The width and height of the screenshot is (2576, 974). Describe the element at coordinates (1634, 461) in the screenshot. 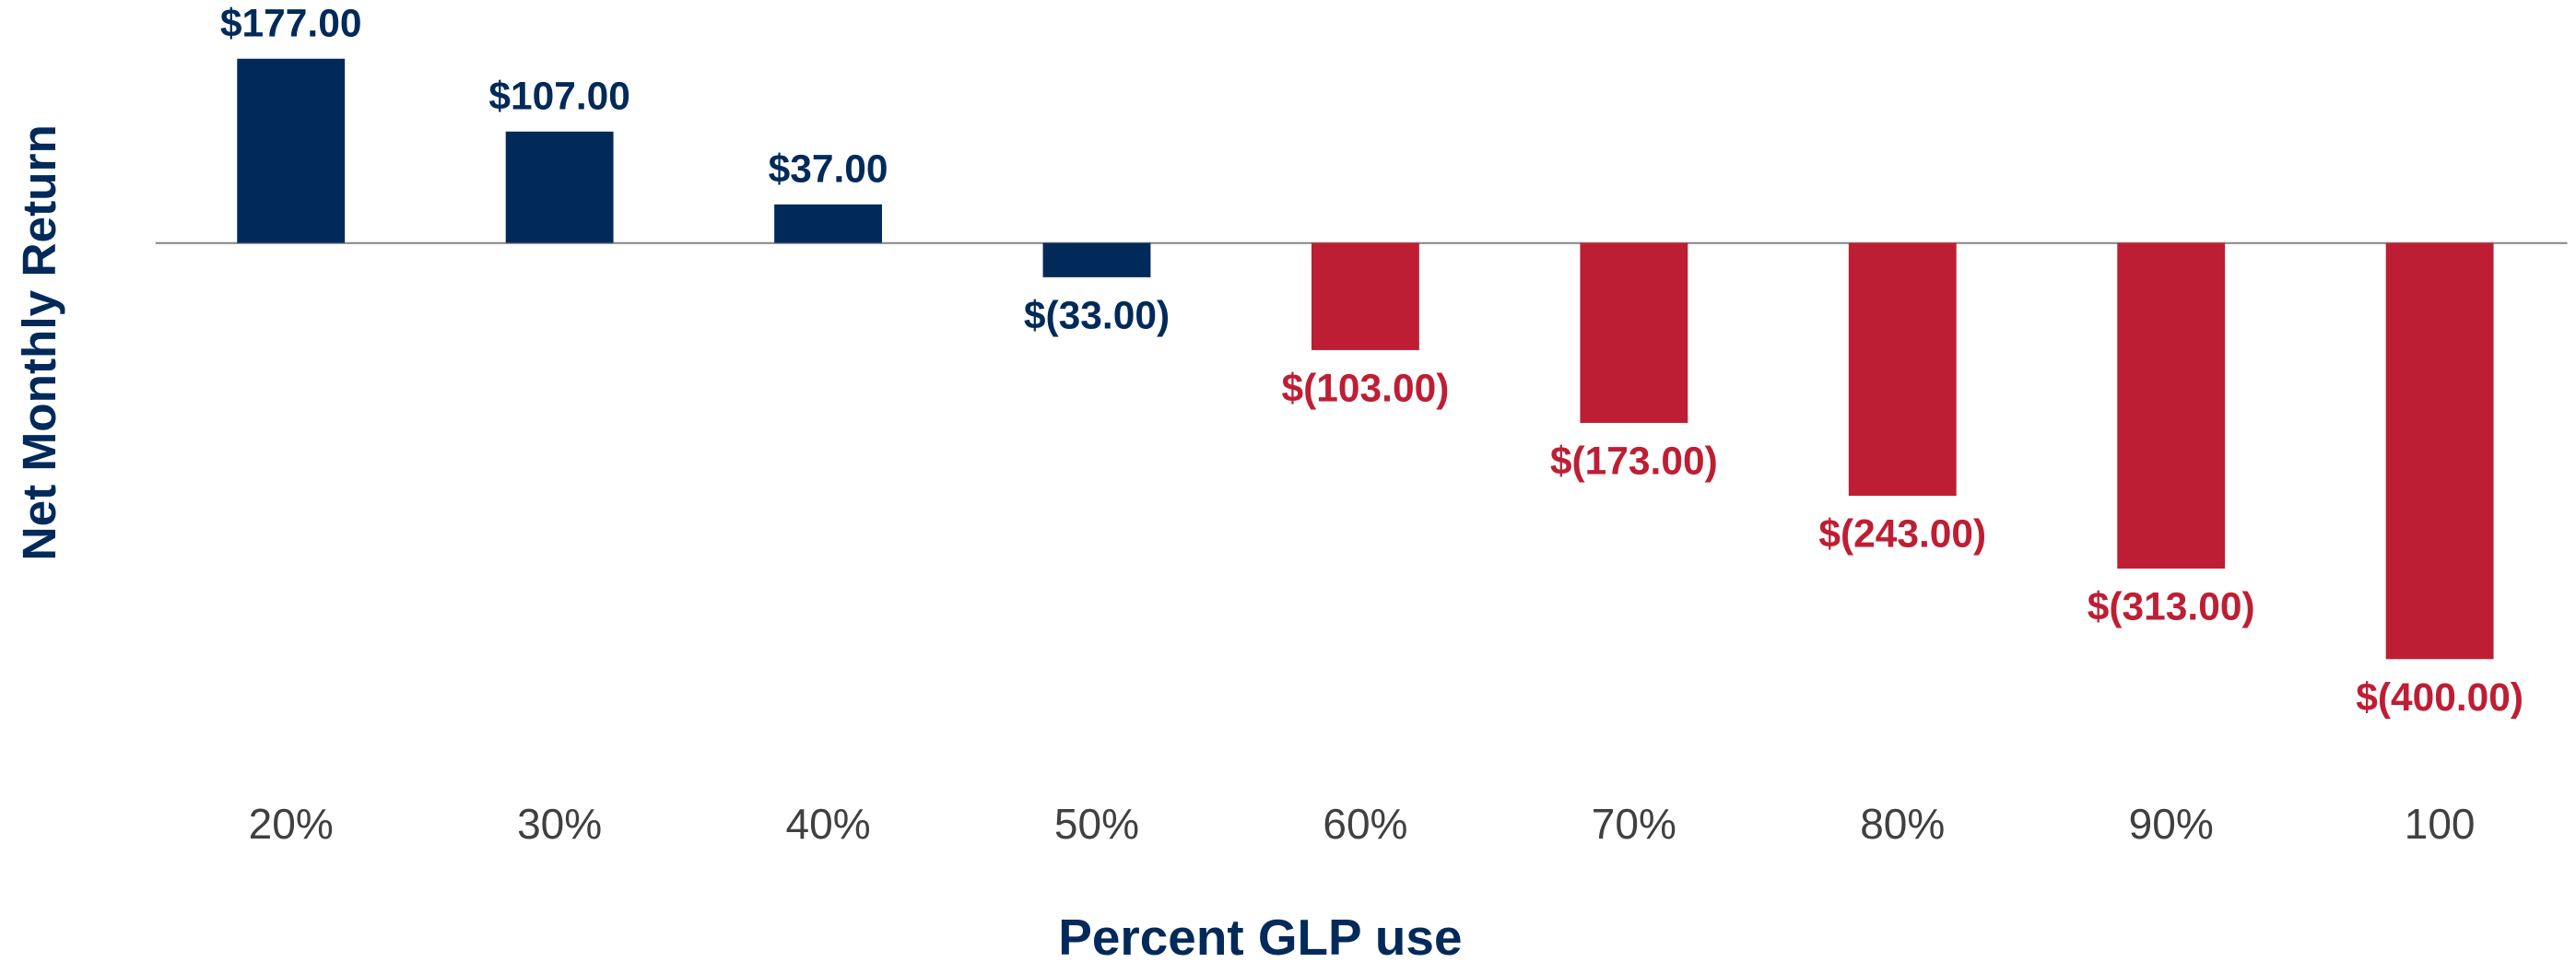

I see `value-label: $(173.00)` at that location.